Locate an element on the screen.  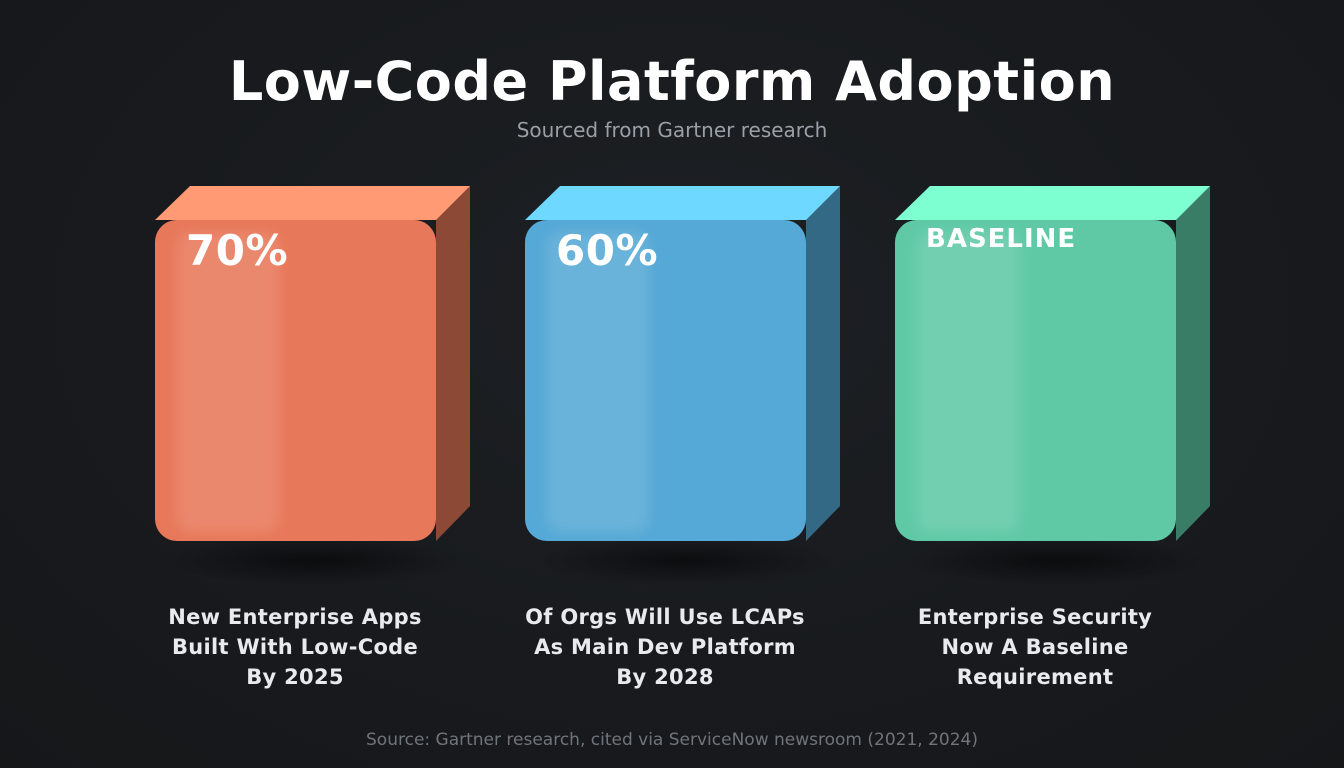
page-title: Low-Code Platform Adoption is located at coordinates (672, 81).